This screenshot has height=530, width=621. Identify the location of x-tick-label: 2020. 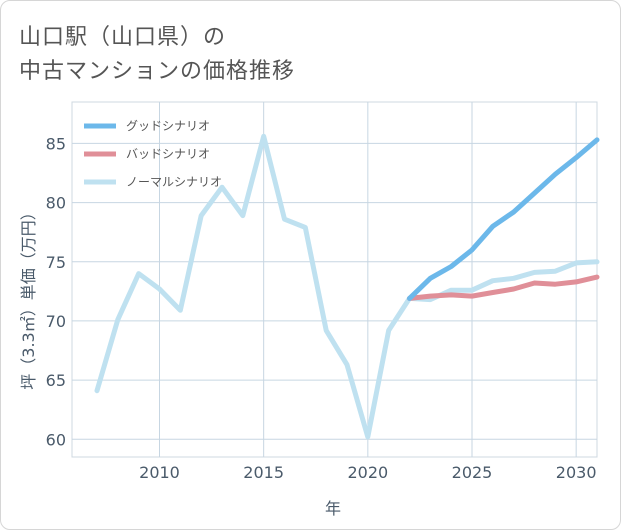
(367, 472).